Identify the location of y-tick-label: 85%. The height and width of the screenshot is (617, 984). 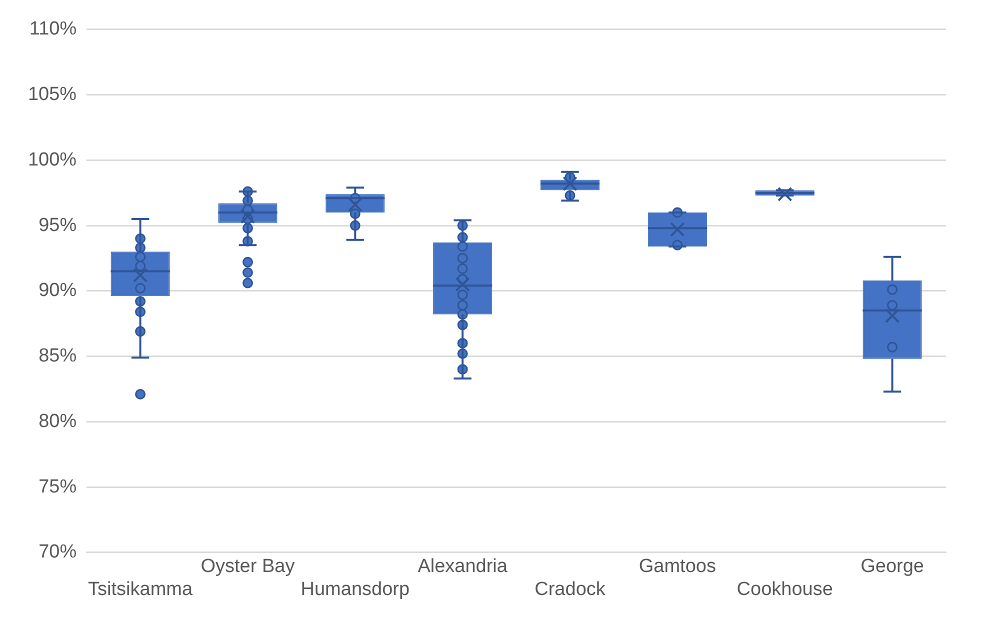
(57, 356).